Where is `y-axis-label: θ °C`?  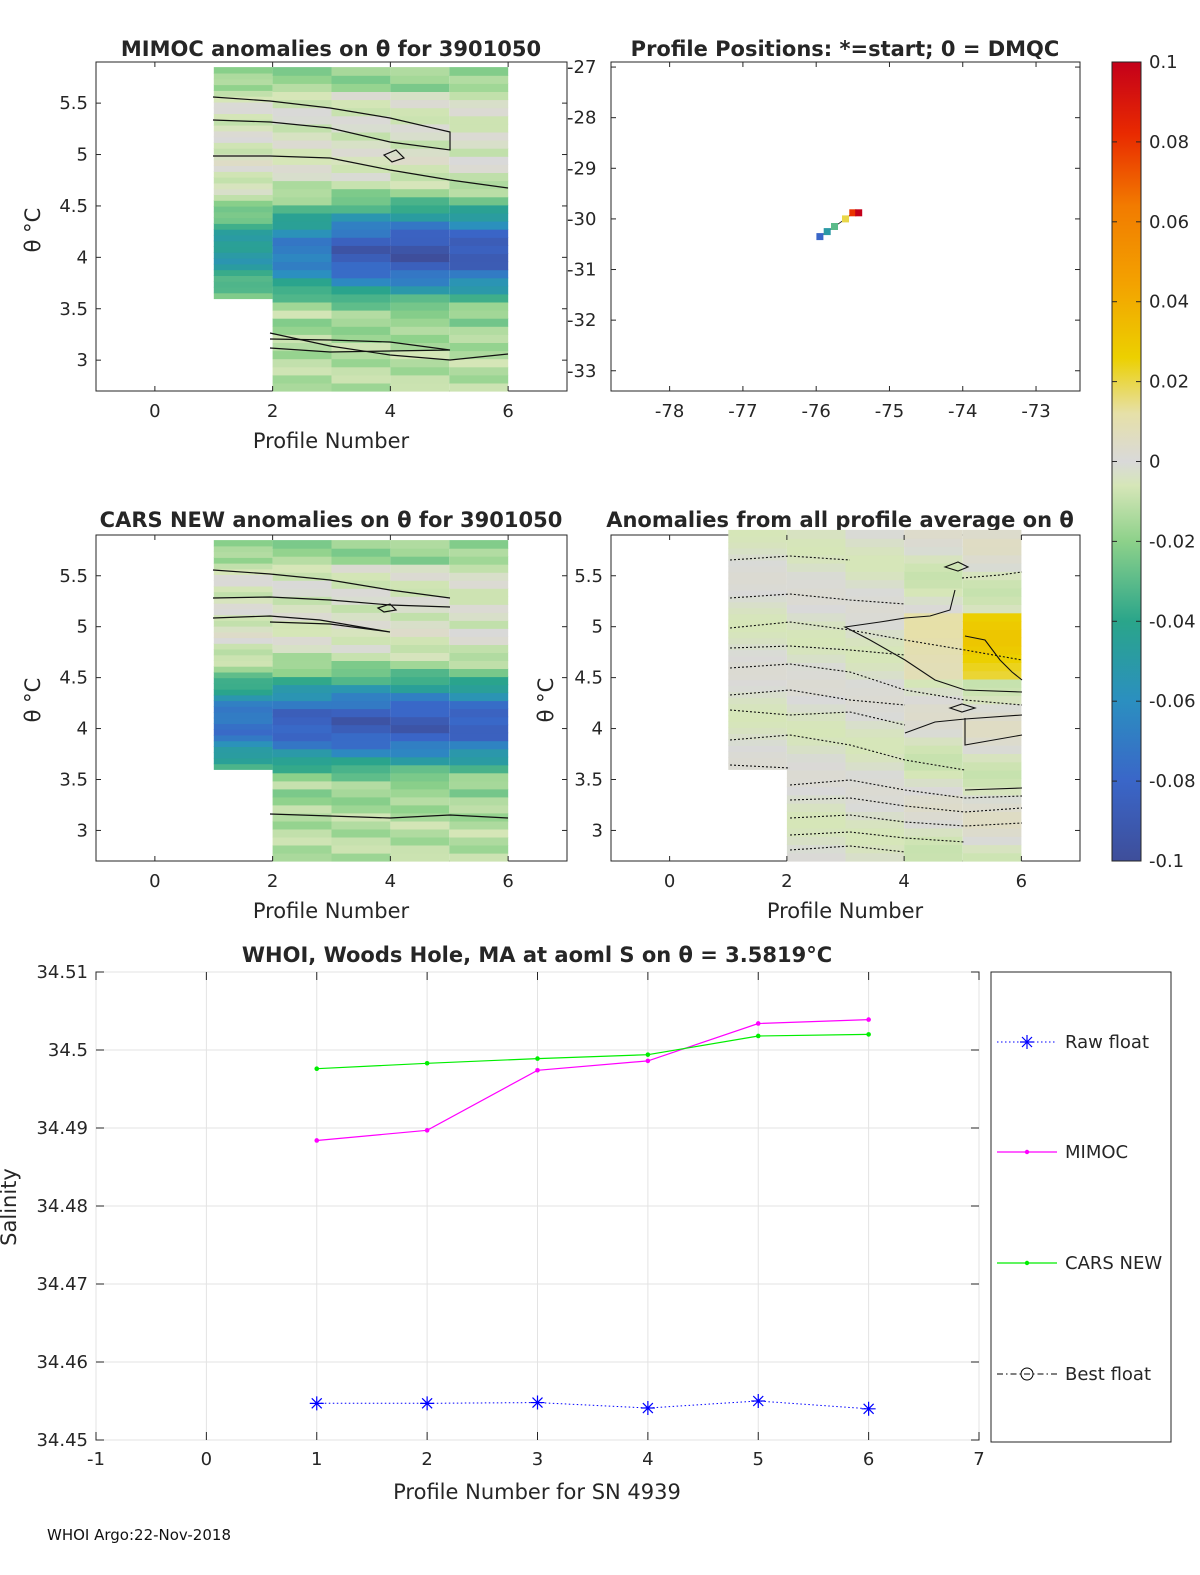
y-axis-label: θ °C is located at coordinates (33, 230).